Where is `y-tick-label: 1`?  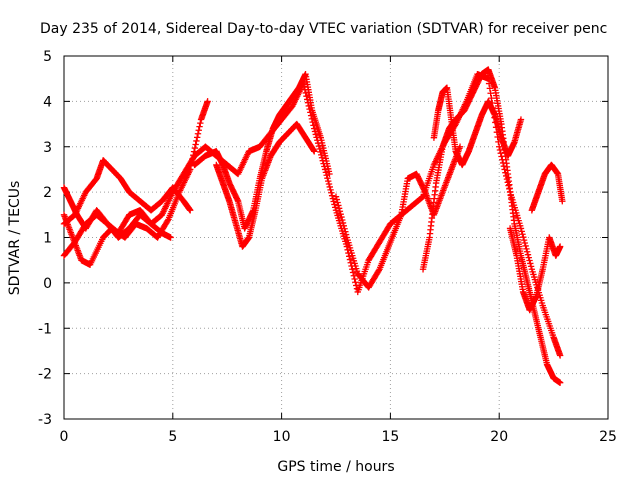
y-tick-label: 1 is located at coordinates (47, 239).